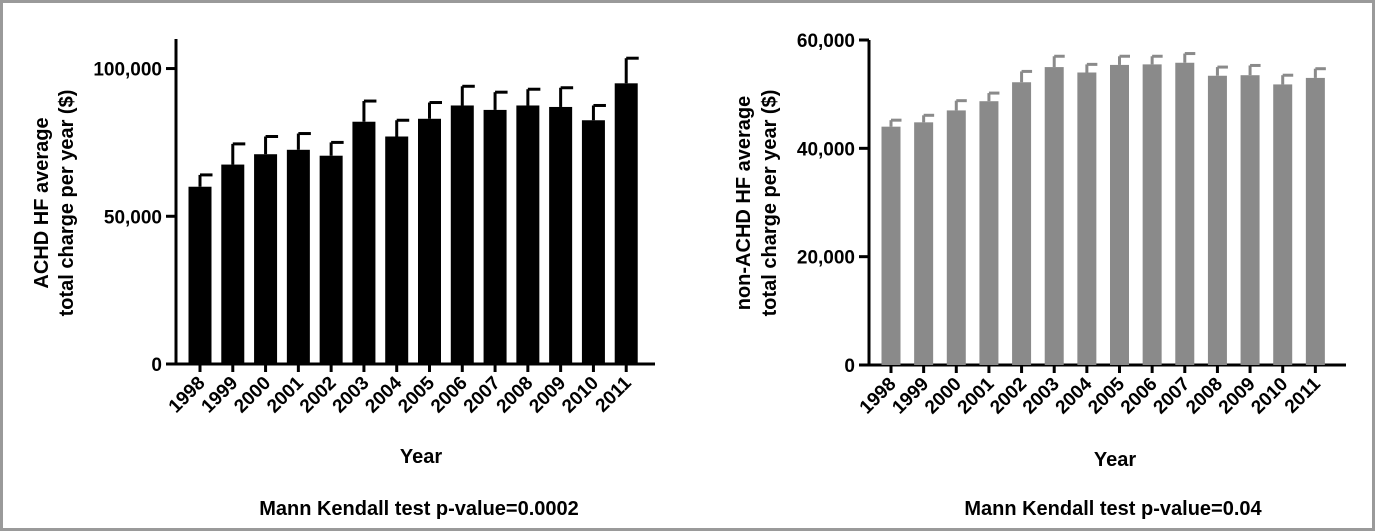 The width and height of the screenshot is (1375, 531). What do you see at coordinates (744, 203) in the screenshot?
I see `non-achd-y-axis-title: non-ACHD HF average` at bounding box center [744, 203].